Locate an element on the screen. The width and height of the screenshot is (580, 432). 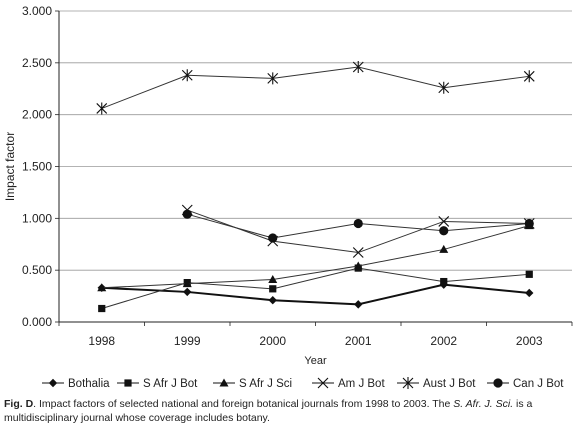
x-axis-label: Year is located at coordinates (315, 361).